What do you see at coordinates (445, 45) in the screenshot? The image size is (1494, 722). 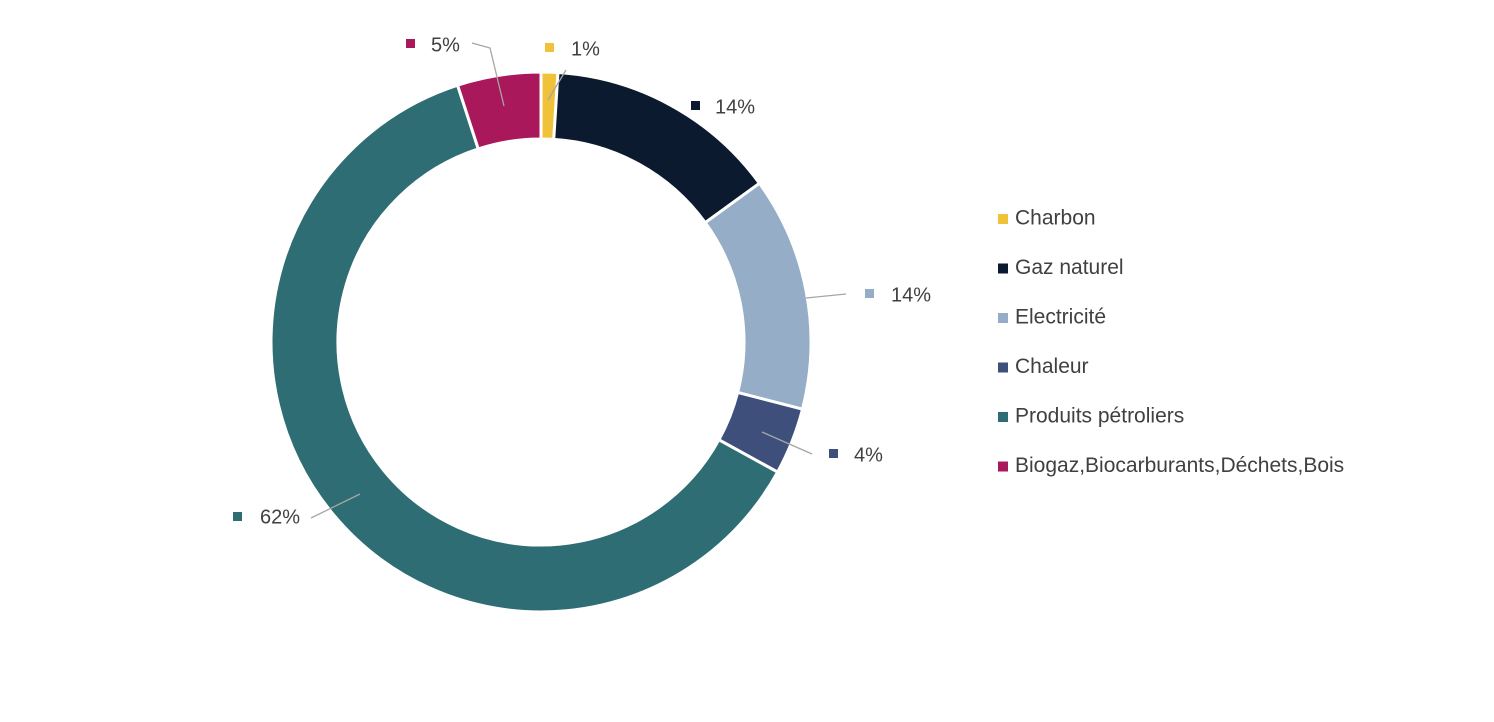 I see `data-label-biogaz-biocarburants-dechets-bois: 5%` at bounding box center [445, 45].